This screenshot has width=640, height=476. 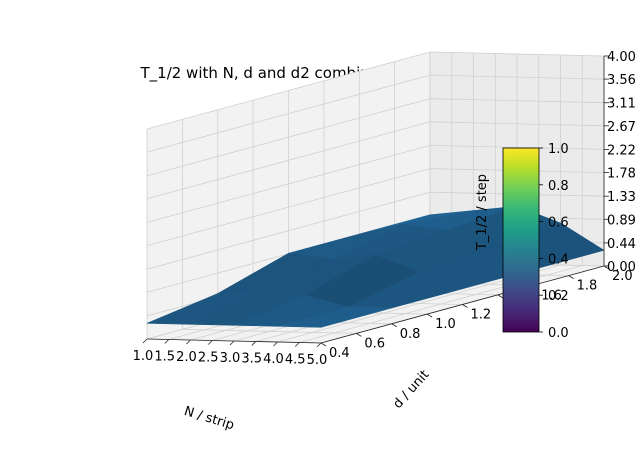 What do you see at coordinates (481, 315) in the screenshot?
I see `y-tick-label: 1.2` at bounding box center [481, 315].